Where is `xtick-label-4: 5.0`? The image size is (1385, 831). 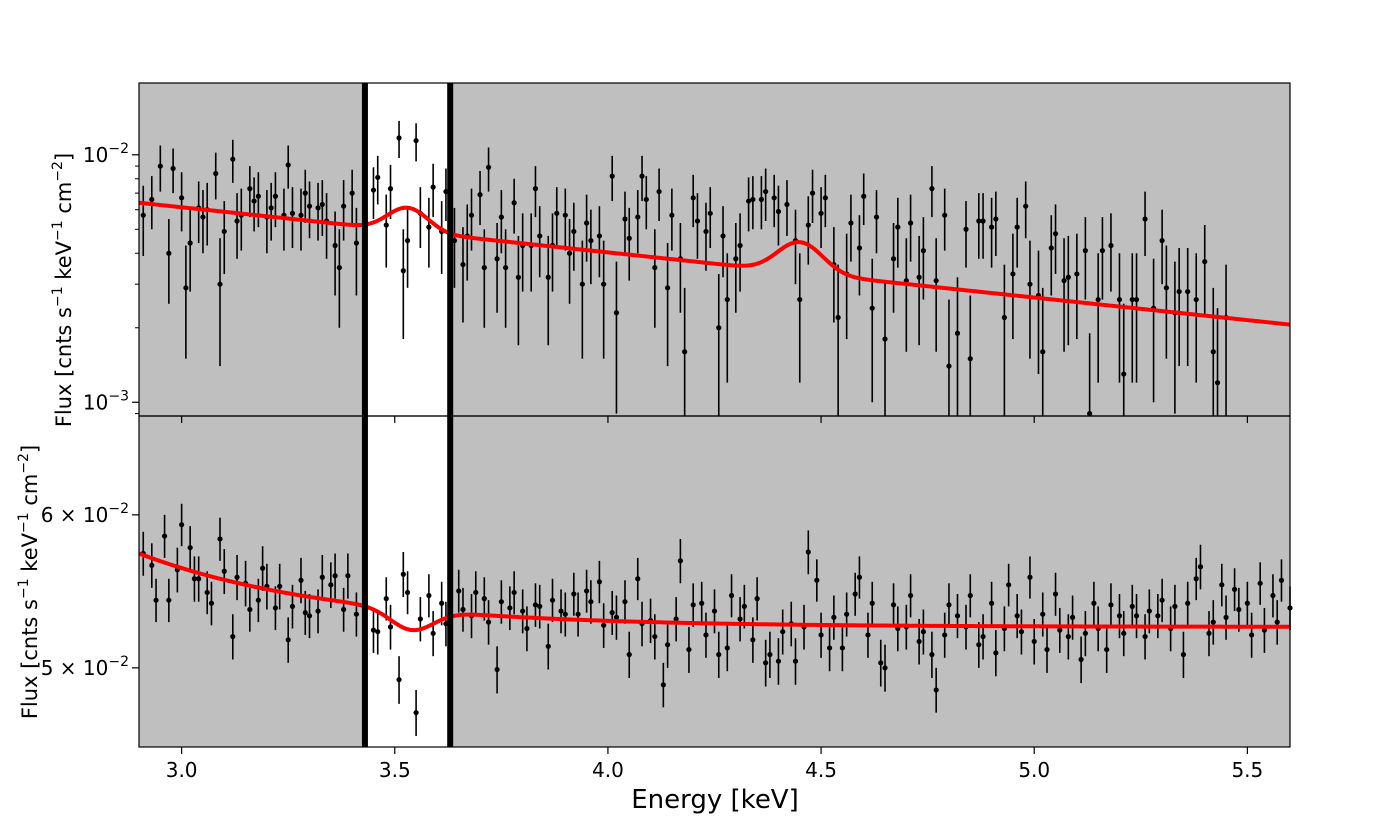 xtick-label-4: 5.0 is located at coordinates (1034, 770).